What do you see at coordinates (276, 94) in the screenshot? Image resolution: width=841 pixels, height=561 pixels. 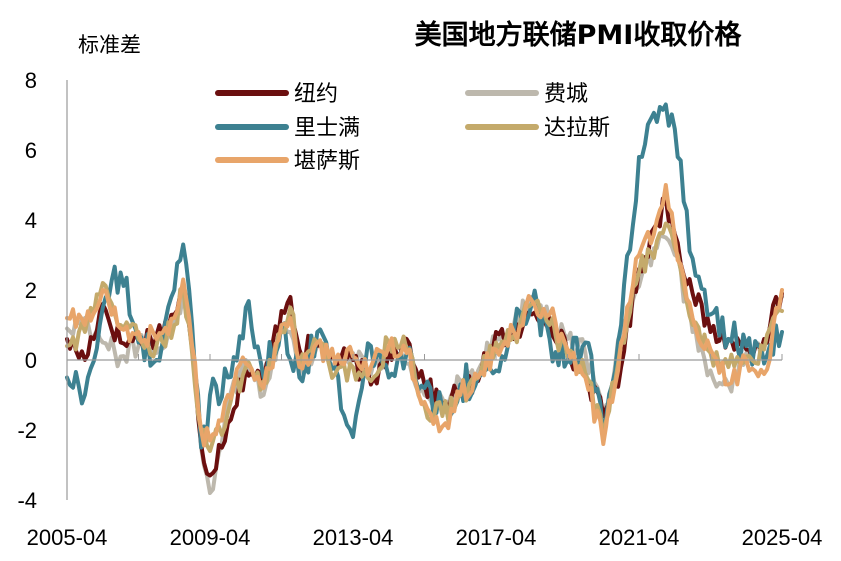 I see `legend-item: 纽约` at bounding box center [276, 94].